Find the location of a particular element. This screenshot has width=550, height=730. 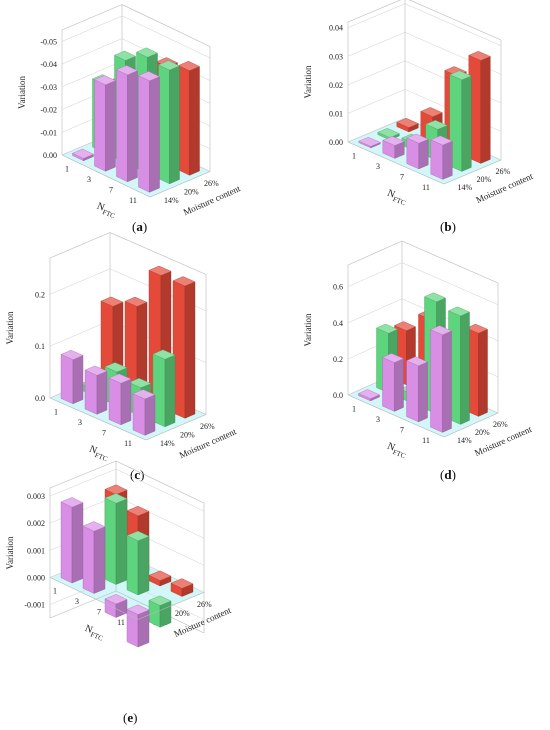

chart-c-xtick: 1 is located at coordinates (56, 411).